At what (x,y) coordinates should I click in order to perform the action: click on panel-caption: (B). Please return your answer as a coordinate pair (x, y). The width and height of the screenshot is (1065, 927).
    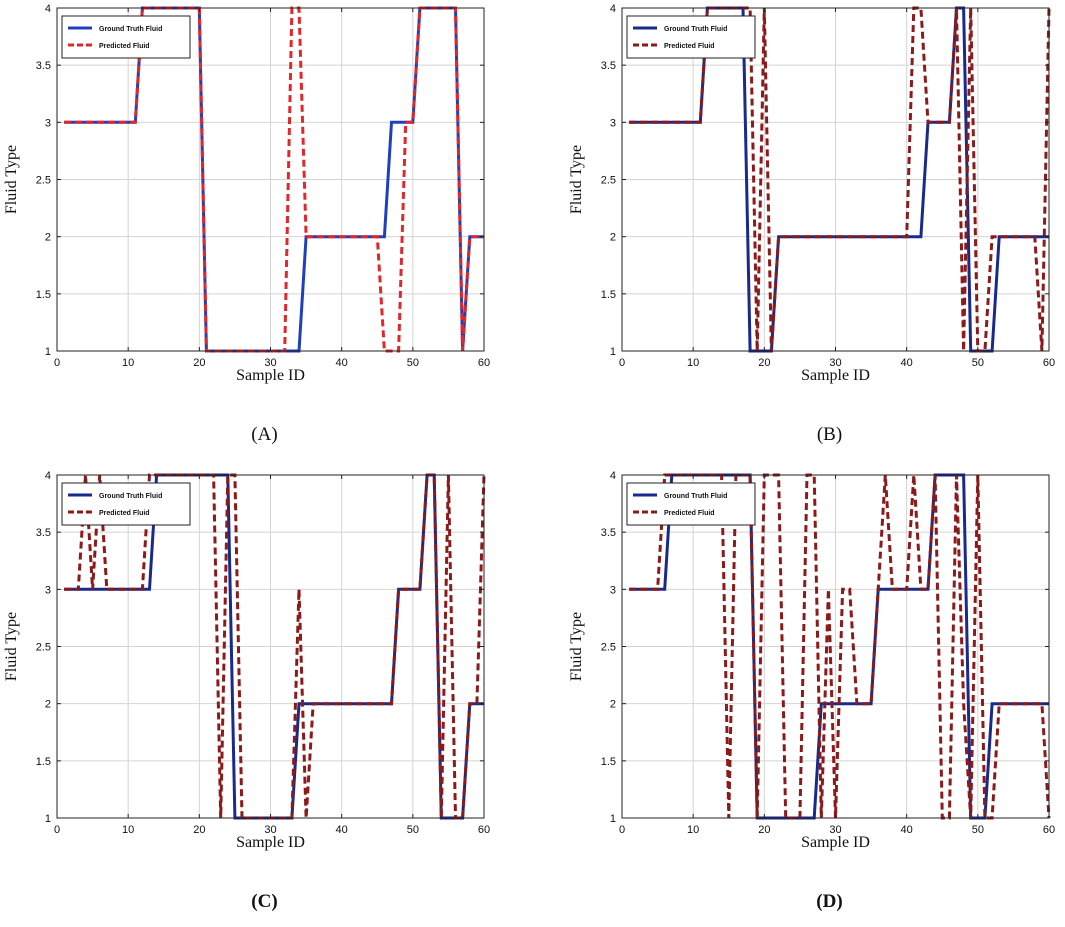
    Looking at the image, I should click on (829, 434).